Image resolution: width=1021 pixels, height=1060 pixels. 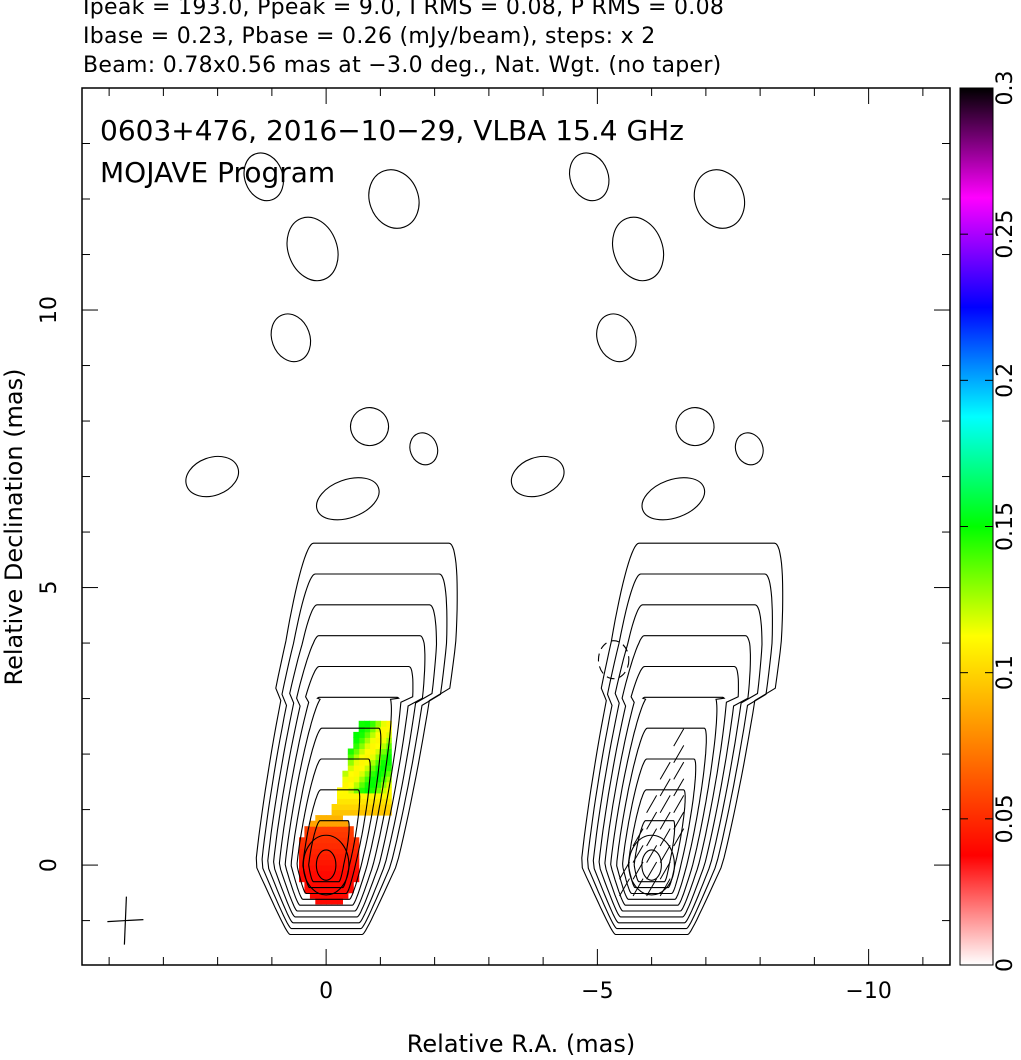 I want to click on colorbar-tick-label: 0.05, so click(x=1005, y=818).